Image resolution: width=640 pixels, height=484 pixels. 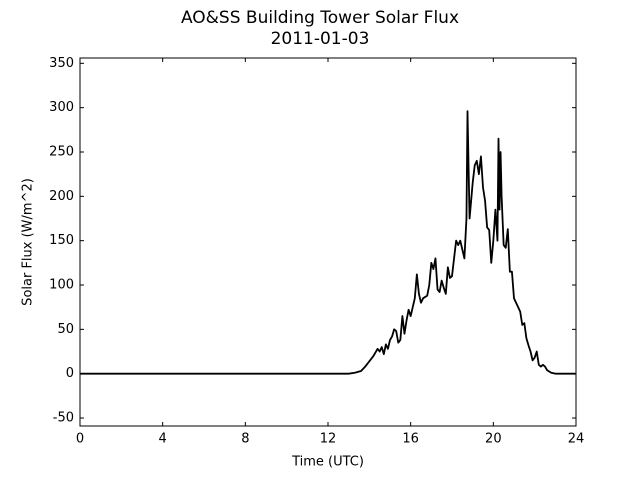 I want to click on chart-subtitle: 2011-01-03, so click(x=320, y=39).